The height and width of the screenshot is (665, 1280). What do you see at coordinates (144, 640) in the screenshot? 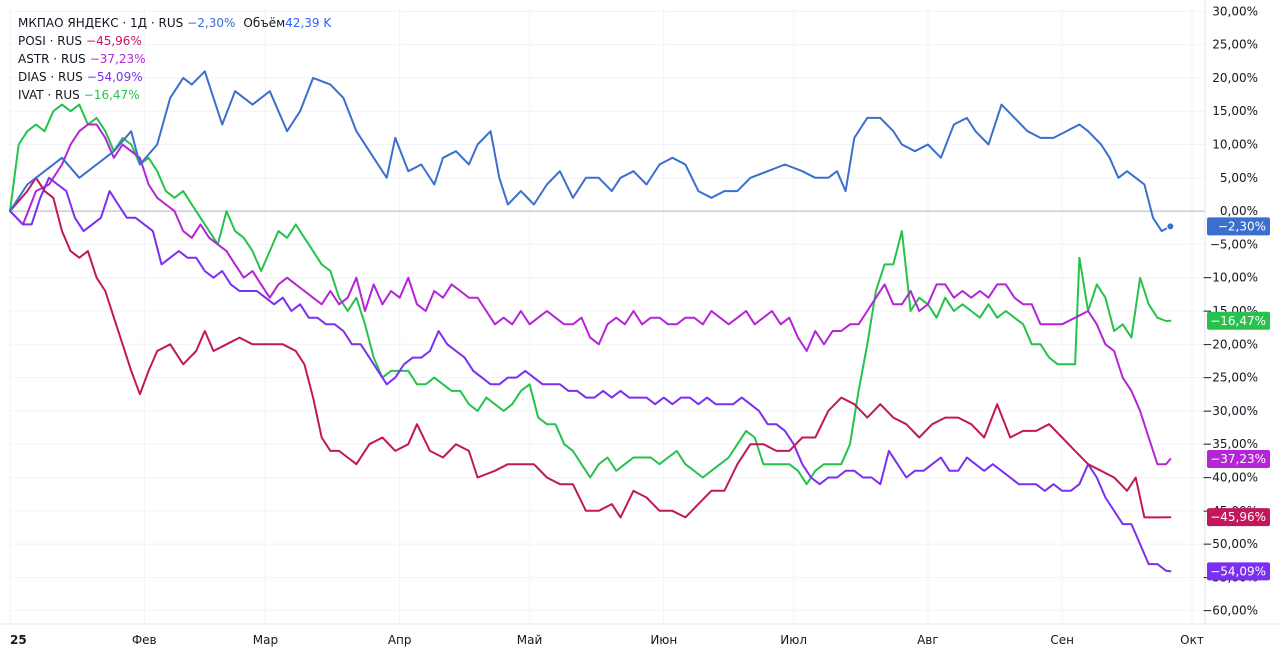
I see `x-tick-label: Фев` at bounding box center [144, 640].